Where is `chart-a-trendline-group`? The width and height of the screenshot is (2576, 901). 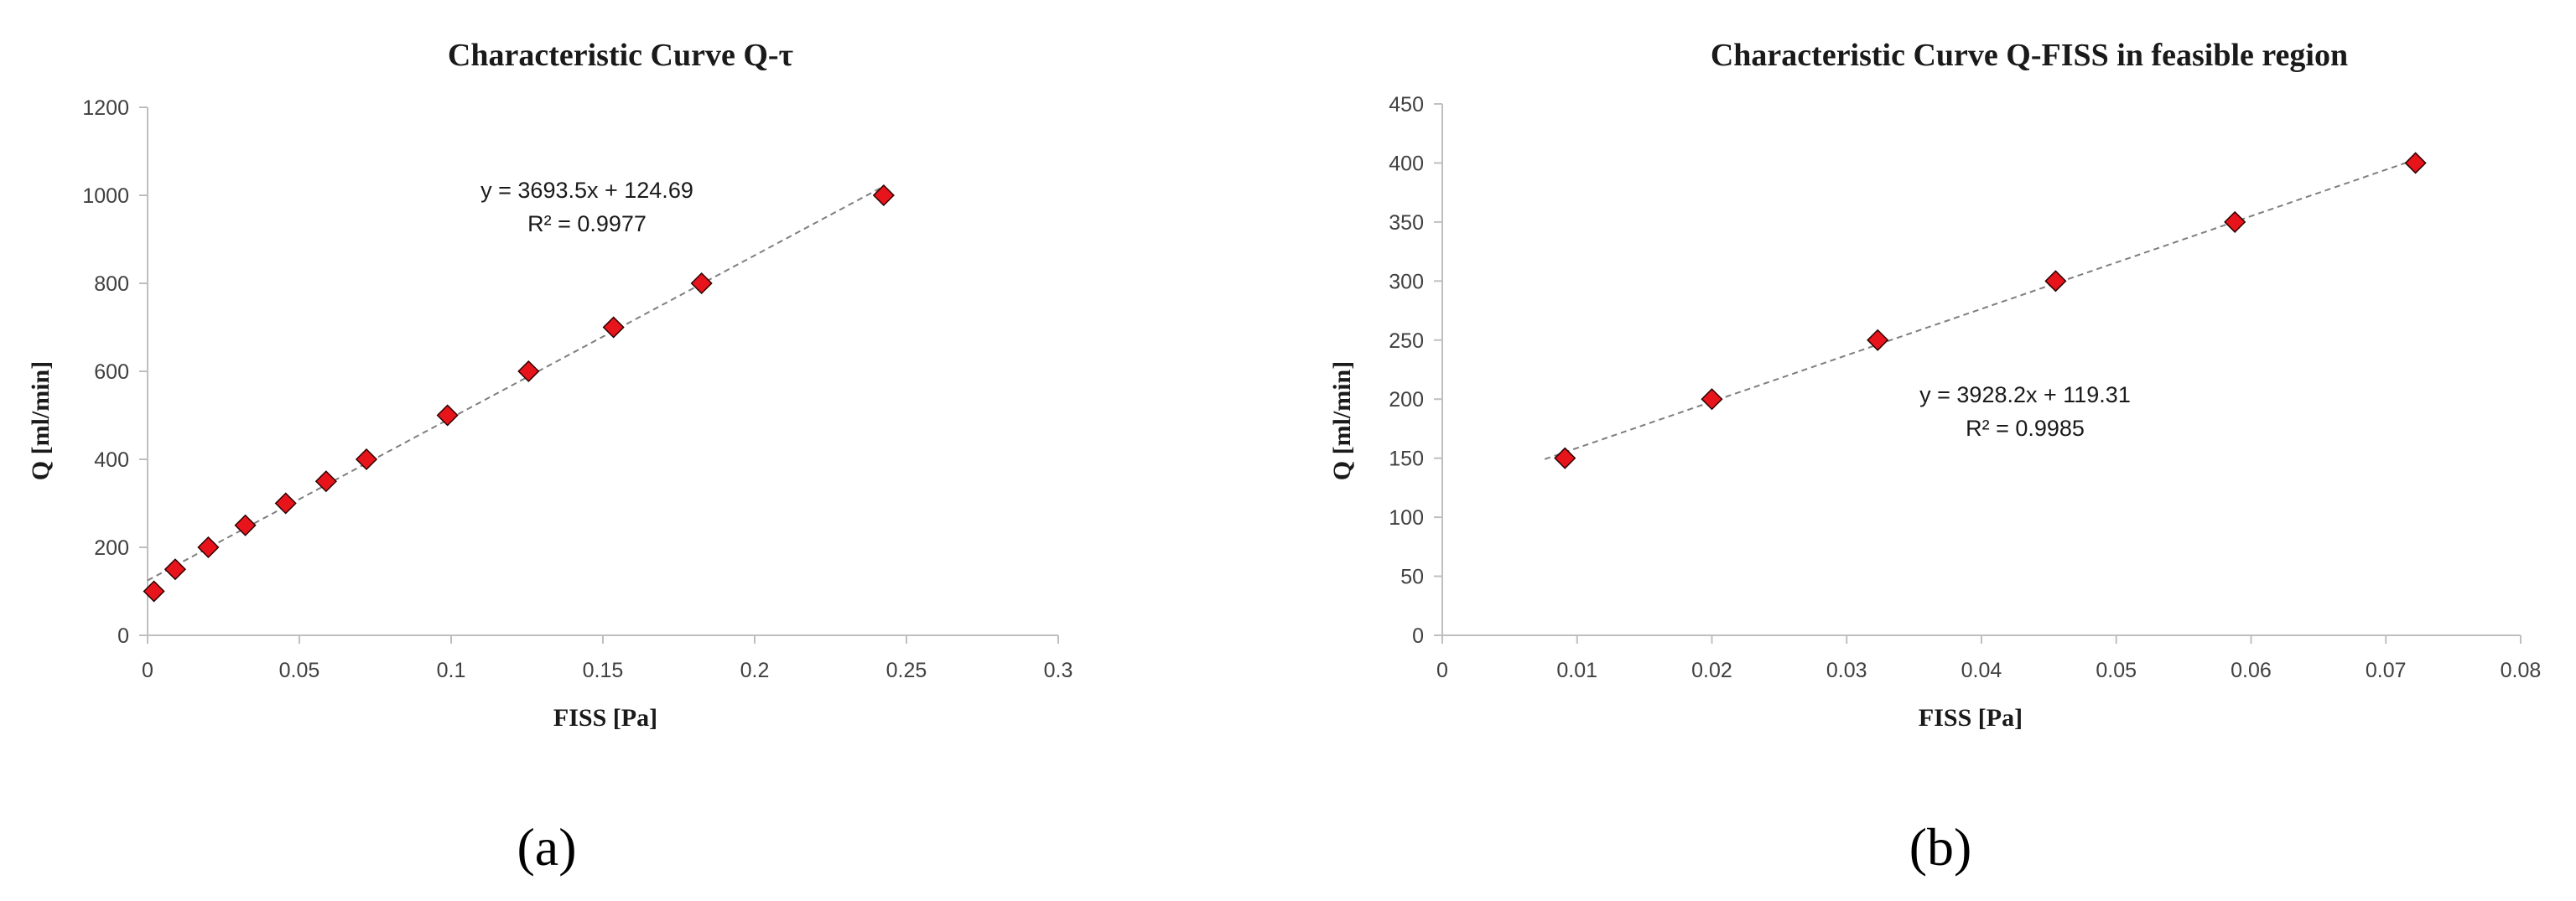 chart-a-trendline-group is located at coordinates (516, 383).